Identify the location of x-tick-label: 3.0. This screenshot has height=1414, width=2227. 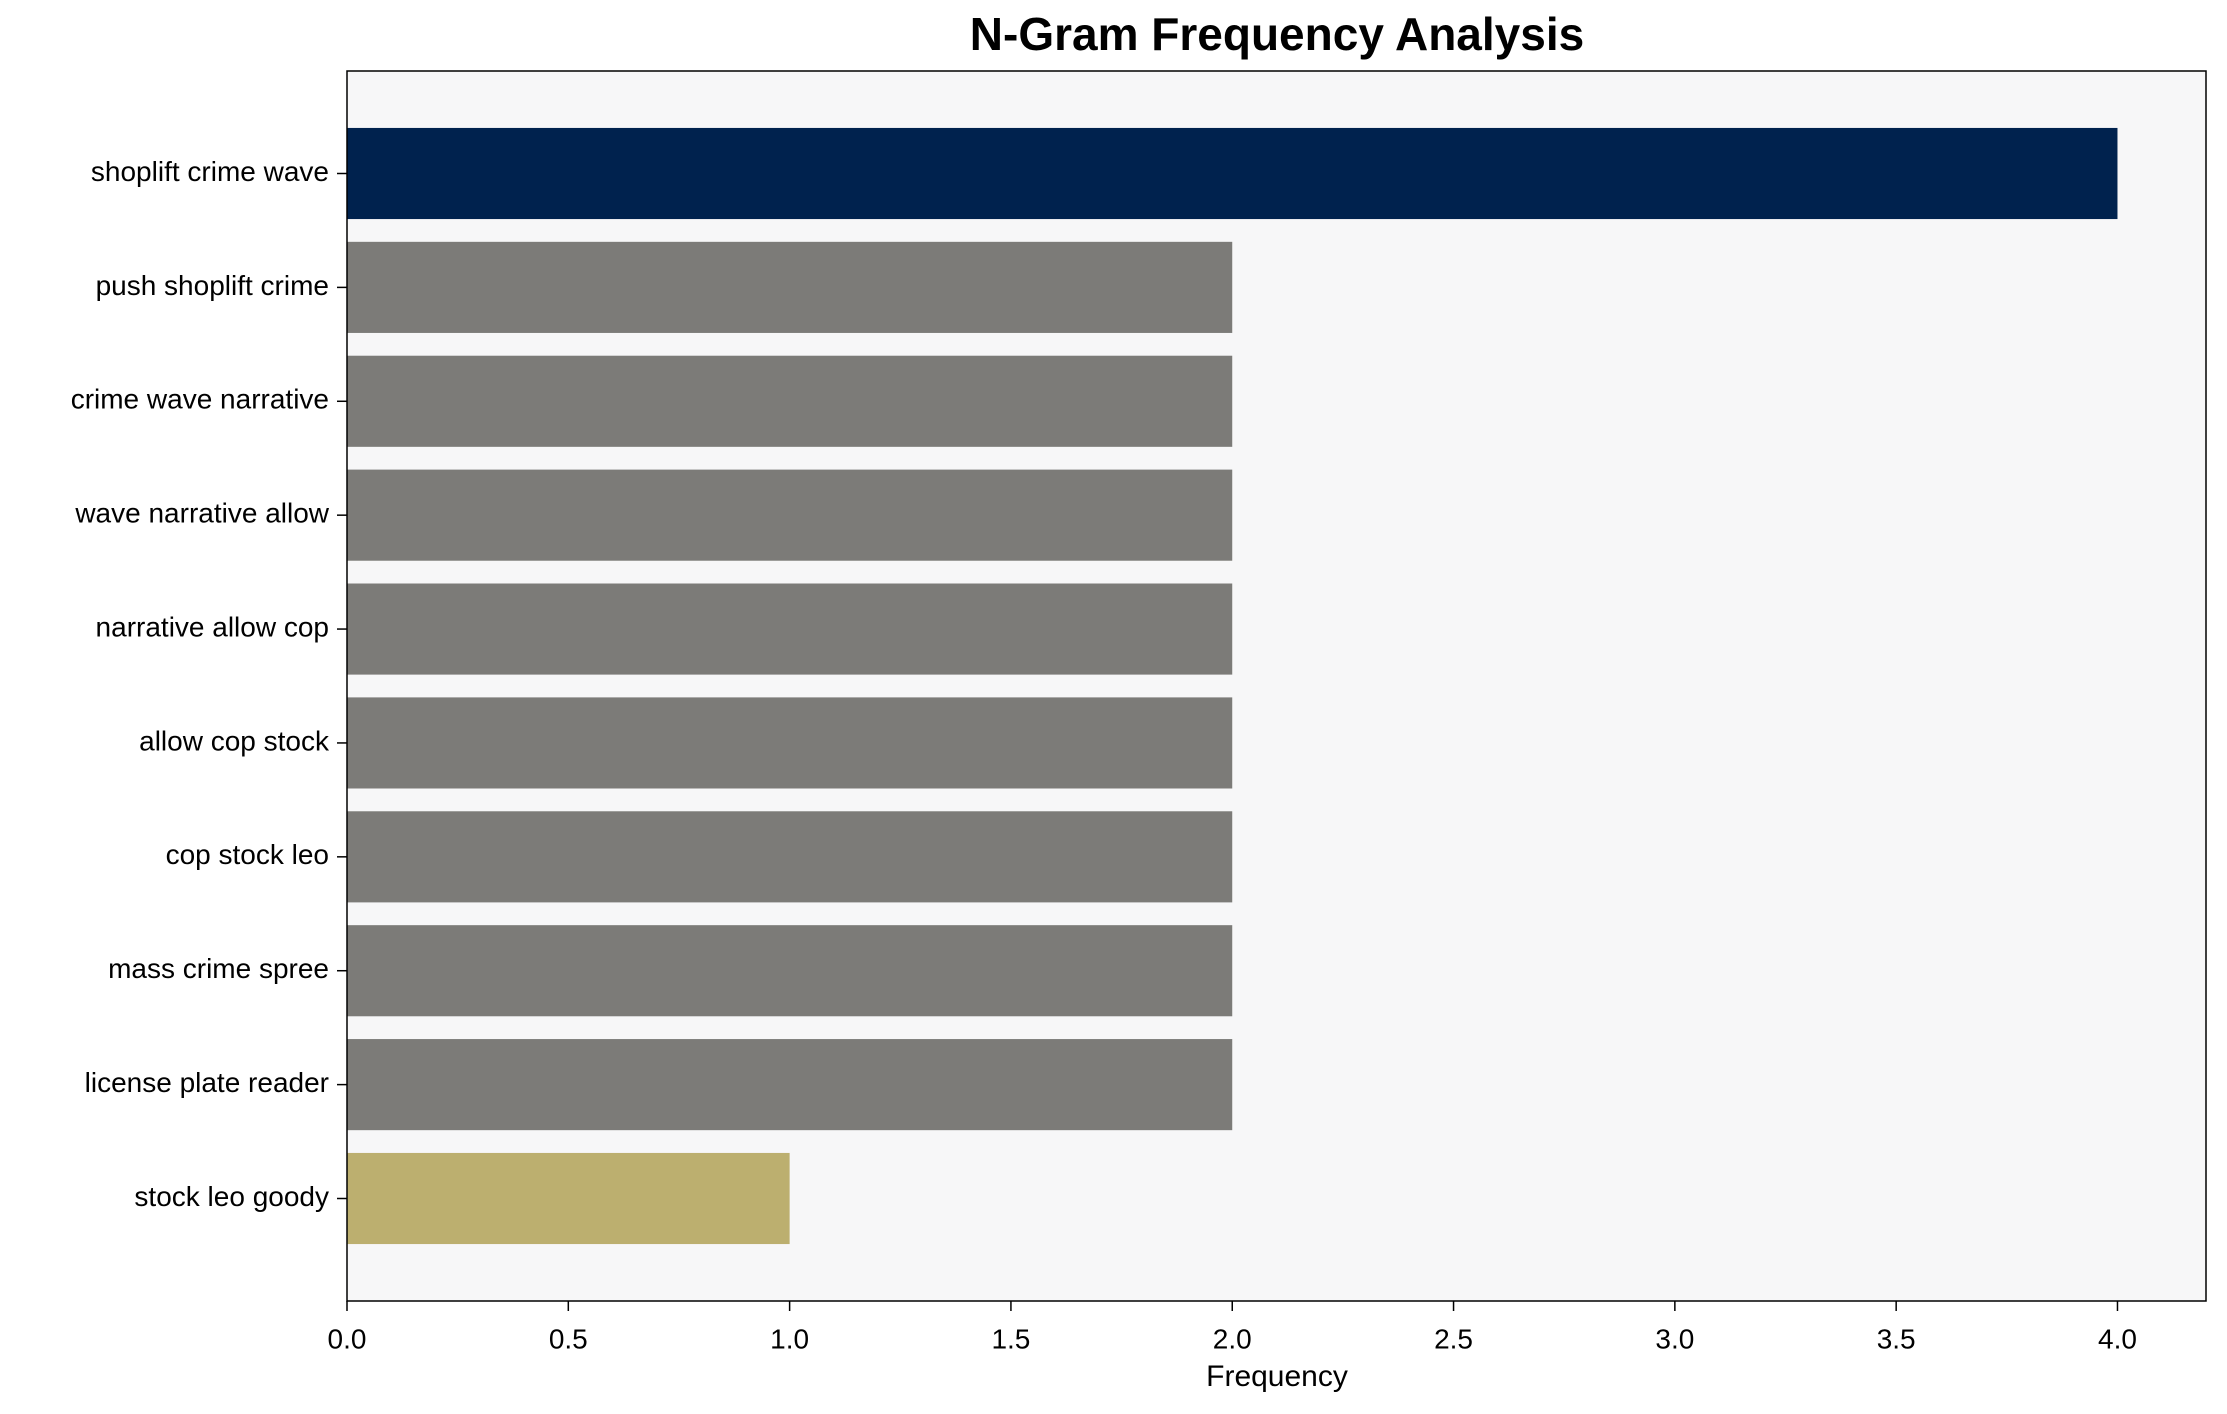
(1674, 1338).